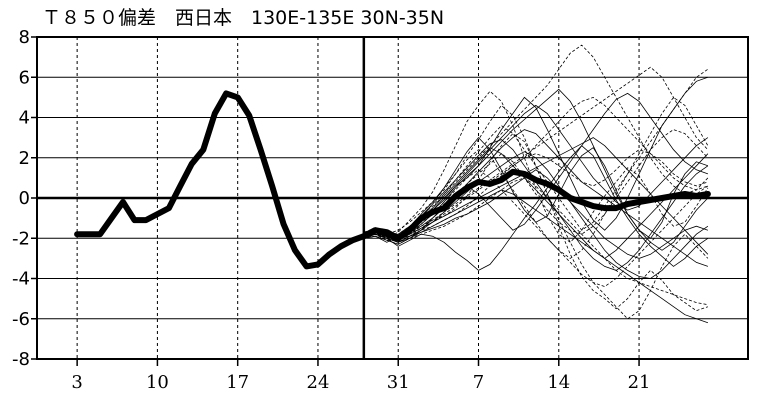 This screenshot has height=400, width=770. I want to click on y-tick-label: 4, so click(24, 118).